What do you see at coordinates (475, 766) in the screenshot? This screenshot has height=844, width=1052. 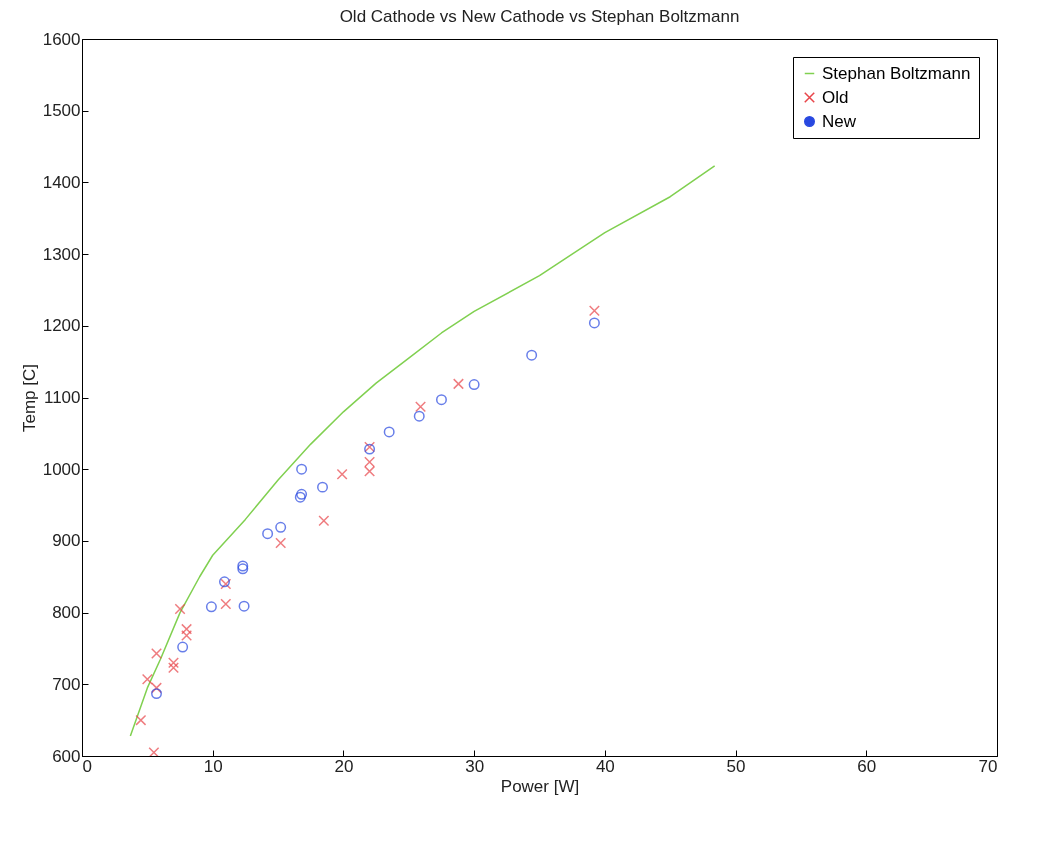 I see `x-tick-label: 30` at bounding box center [475, 766].